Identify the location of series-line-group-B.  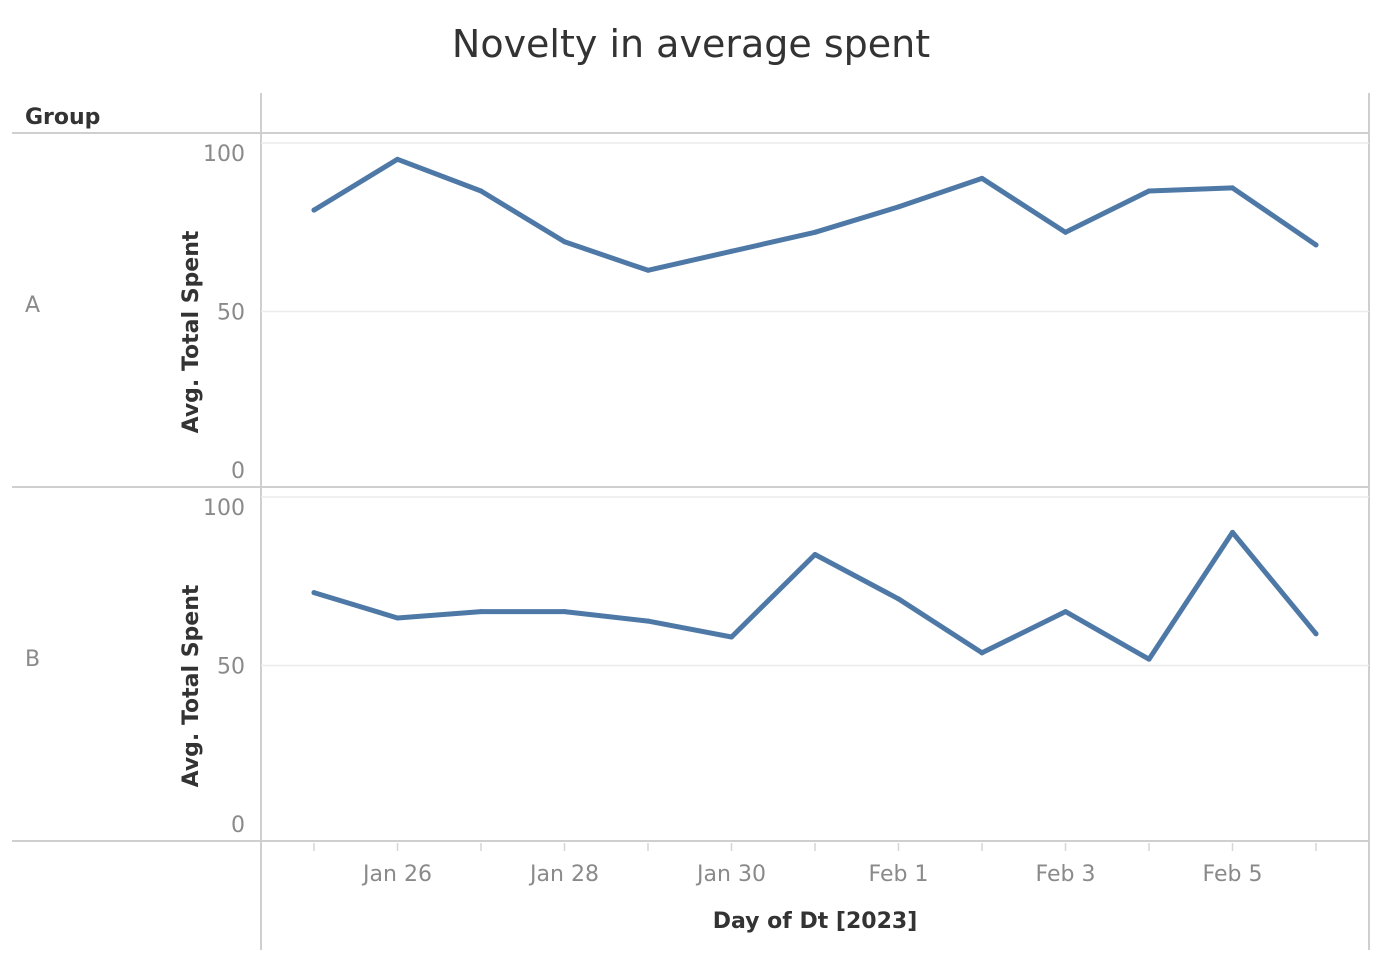
(815, 595).